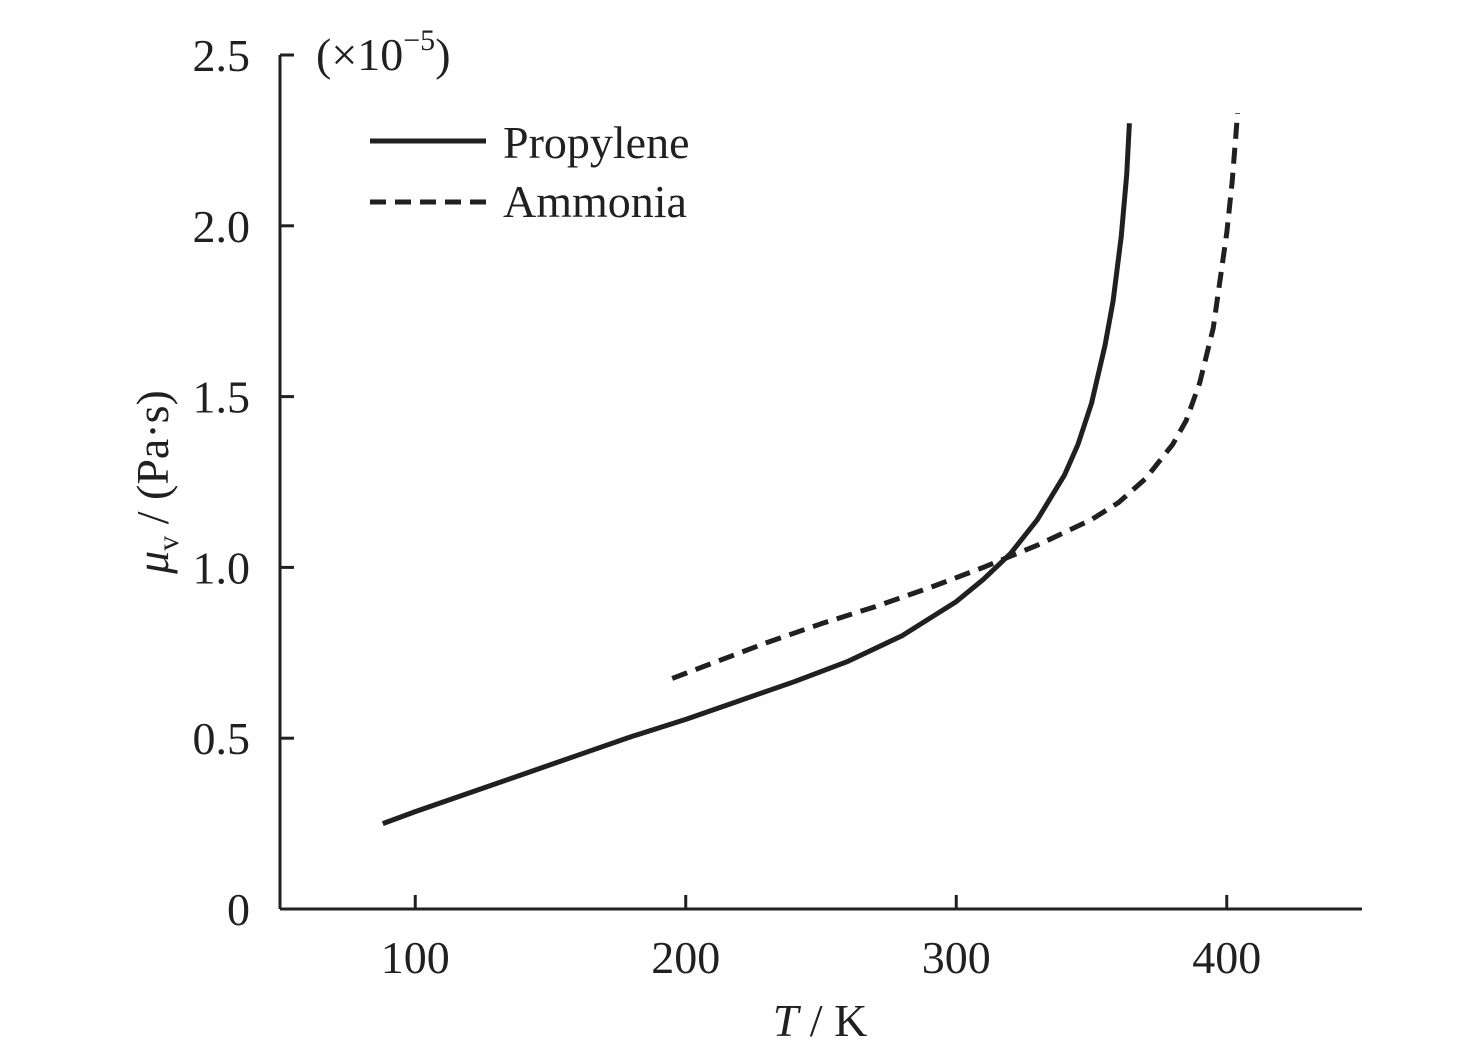 The height and width of the screenshot is (1055, 1476). Describe the element at coordinates (168, 543) in the screenshot. I see `y-axis-subscript: v` at that location.